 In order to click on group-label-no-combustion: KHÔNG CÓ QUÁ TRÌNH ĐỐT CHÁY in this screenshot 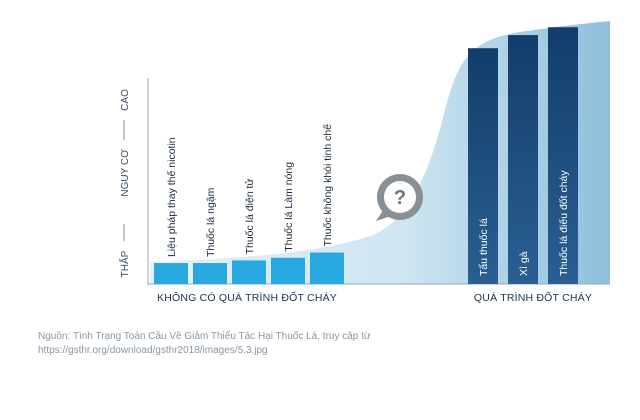, I will do `click(247, 297)`.